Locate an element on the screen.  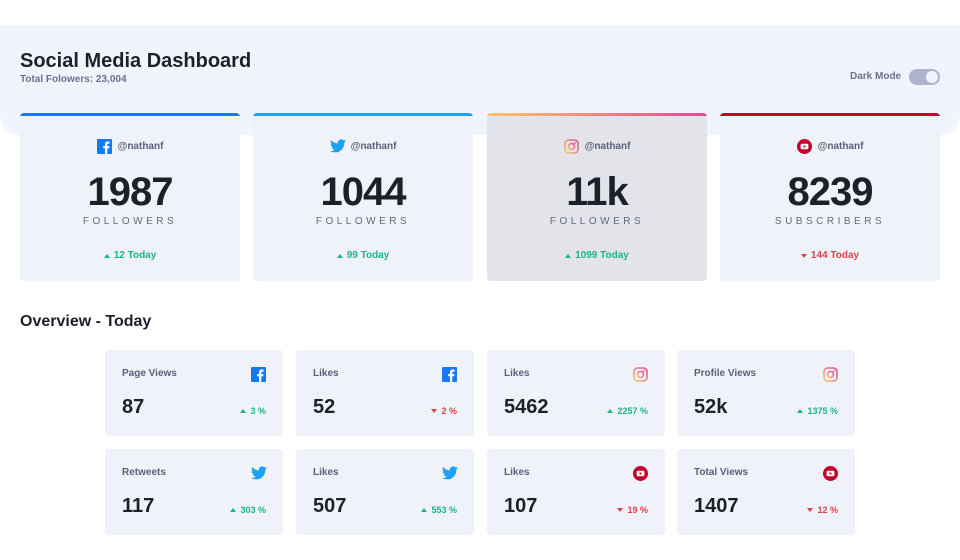
overview-card-youtube-likes: Likes 107 19 % is located at coordinates (576, 492).